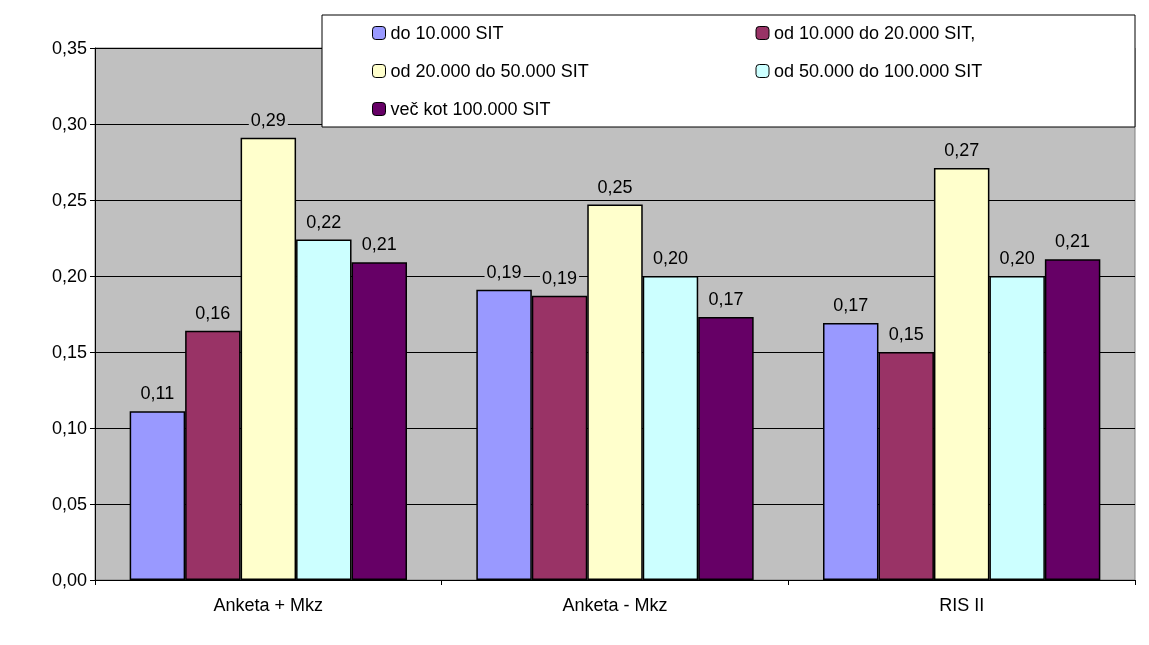 The height and width of the screenshot is (645, 1149). Describe the element at coordinates (906, 334) in the screenshot. I see `data-label: 0,15` at that location.